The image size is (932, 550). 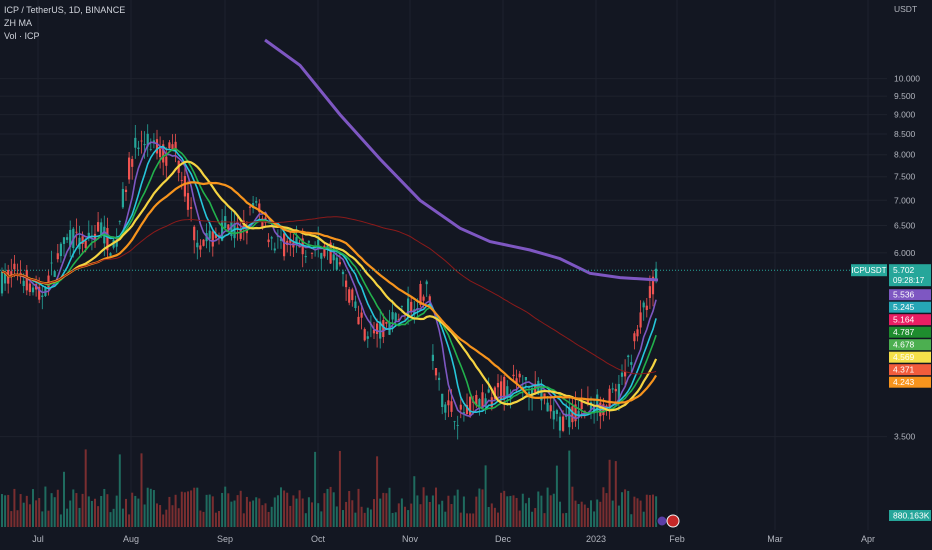 What do you see at coordinates (904, 345) in the screenshot?
I see `ma-value-label: 4.678` at bounding box center [904, 345].